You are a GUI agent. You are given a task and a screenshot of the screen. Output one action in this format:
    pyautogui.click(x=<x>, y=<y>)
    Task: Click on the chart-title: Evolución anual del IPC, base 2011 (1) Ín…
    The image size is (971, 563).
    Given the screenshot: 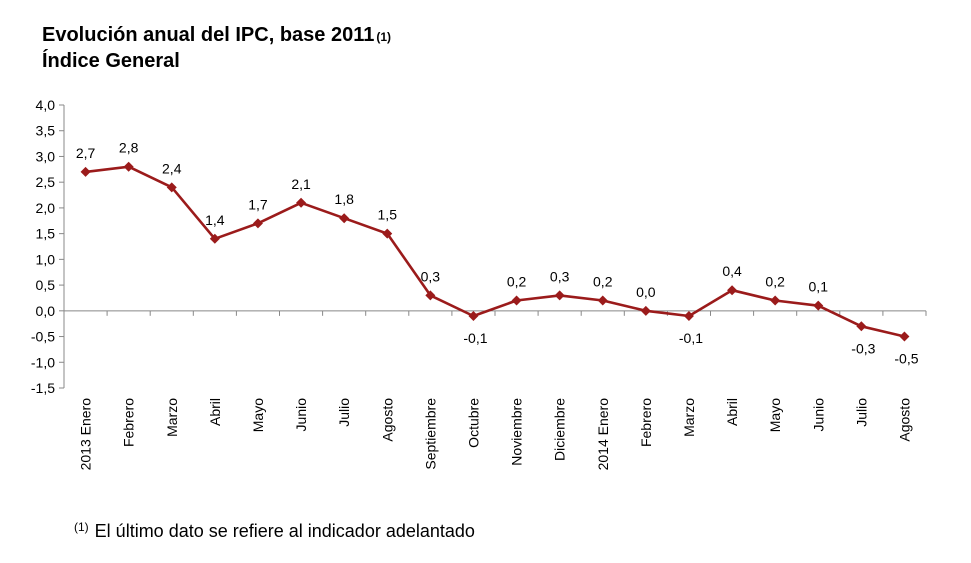 What is the action you would take?
    pyautogui.click(x=216, y=48)
    